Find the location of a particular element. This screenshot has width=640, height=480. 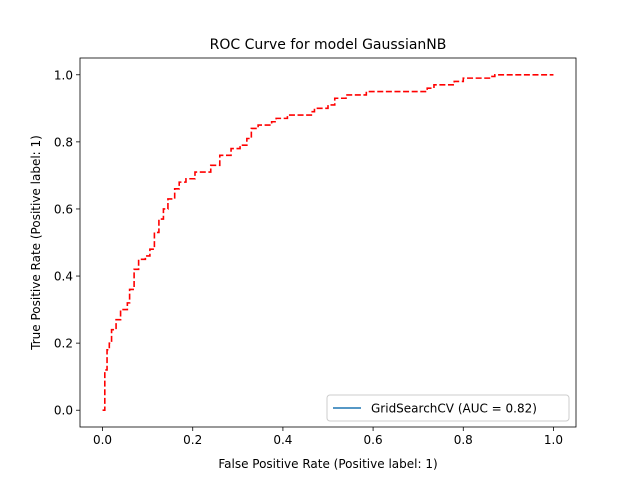

y-tick-label: 0.4 is located at coordinates (63, 277).